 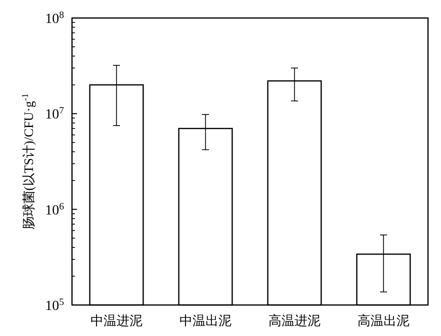 I want to click on y-tick-label: 10$^{6}$, so click(x=54, y=209).